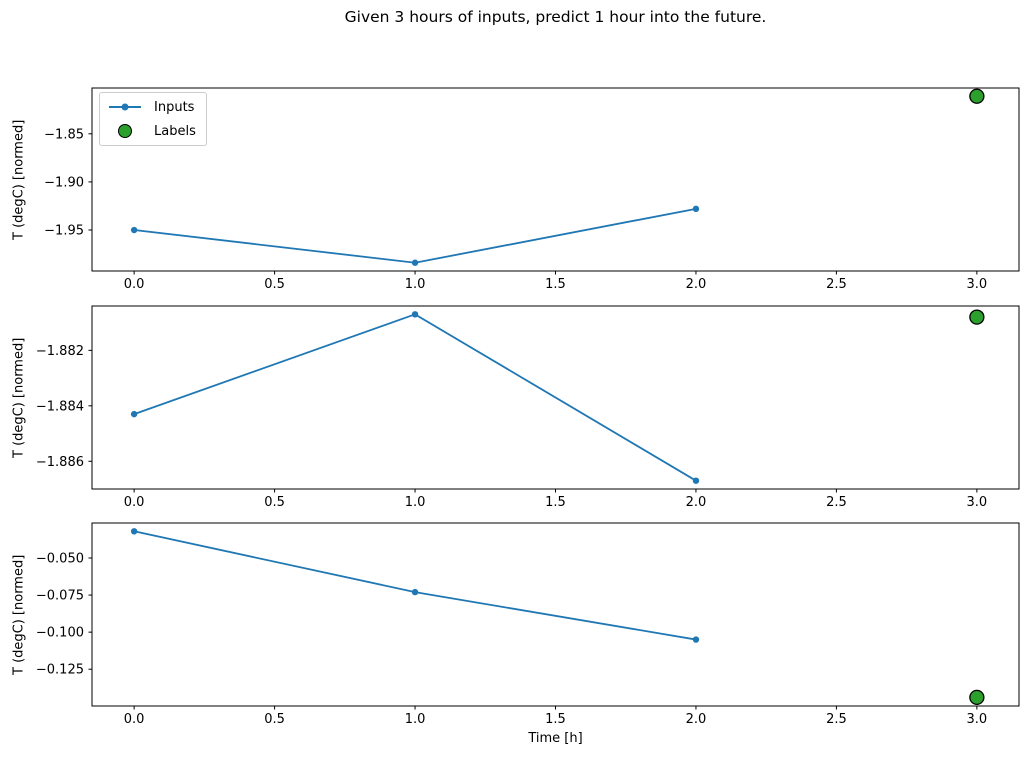 Image resolution: width=1030 pixels, height=759 pixels. What do you see at coordinates (175, 131) in the screenshot?
I see `legend-item-label: Labels` at bounding box center [175, 131].